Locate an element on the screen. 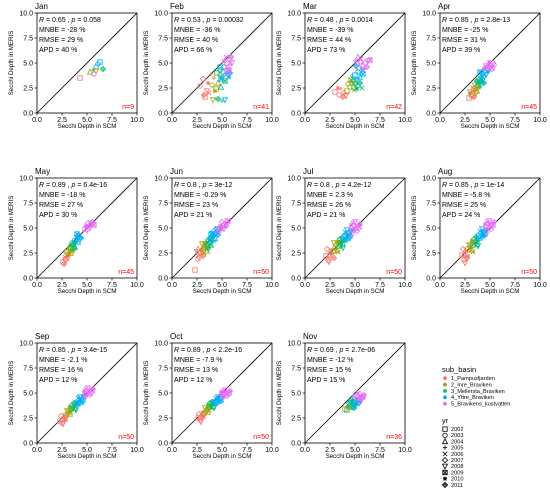 The width and height of the screenshot is (550, 498). legend-color-label: 5_Bravikens_kustvatten is located at coordinates (480, 405).